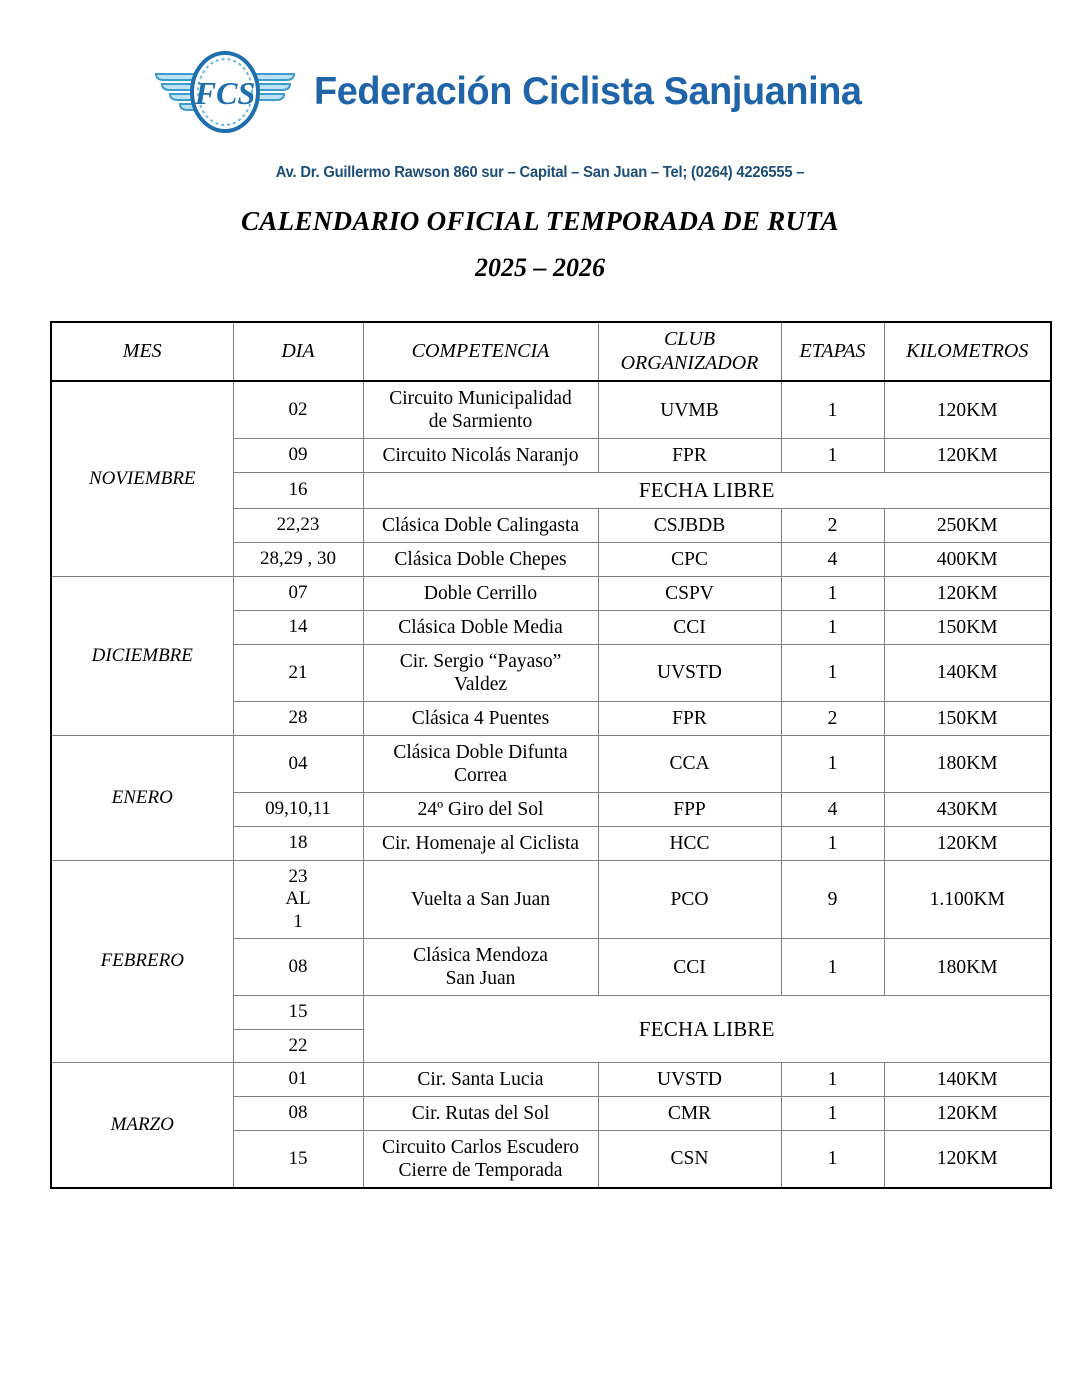 Image resolution: width=1080 pixels, height=1382 pixels. What do you see at coordinates (540, 69) in the screenshot?
I see `letterhead: FCS Federación Ciclista Sanjuanina` at bounding box center [540, 69].